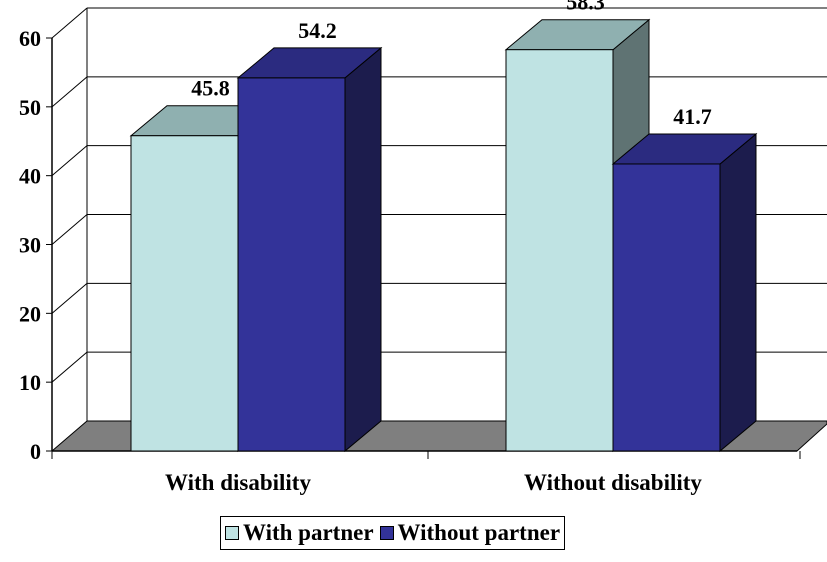 The height and width of the screenshot is (562, 827). Describe the element at coordinates (30, 245) in the screenshot. I see `ytick-label-30: 30` at that location.